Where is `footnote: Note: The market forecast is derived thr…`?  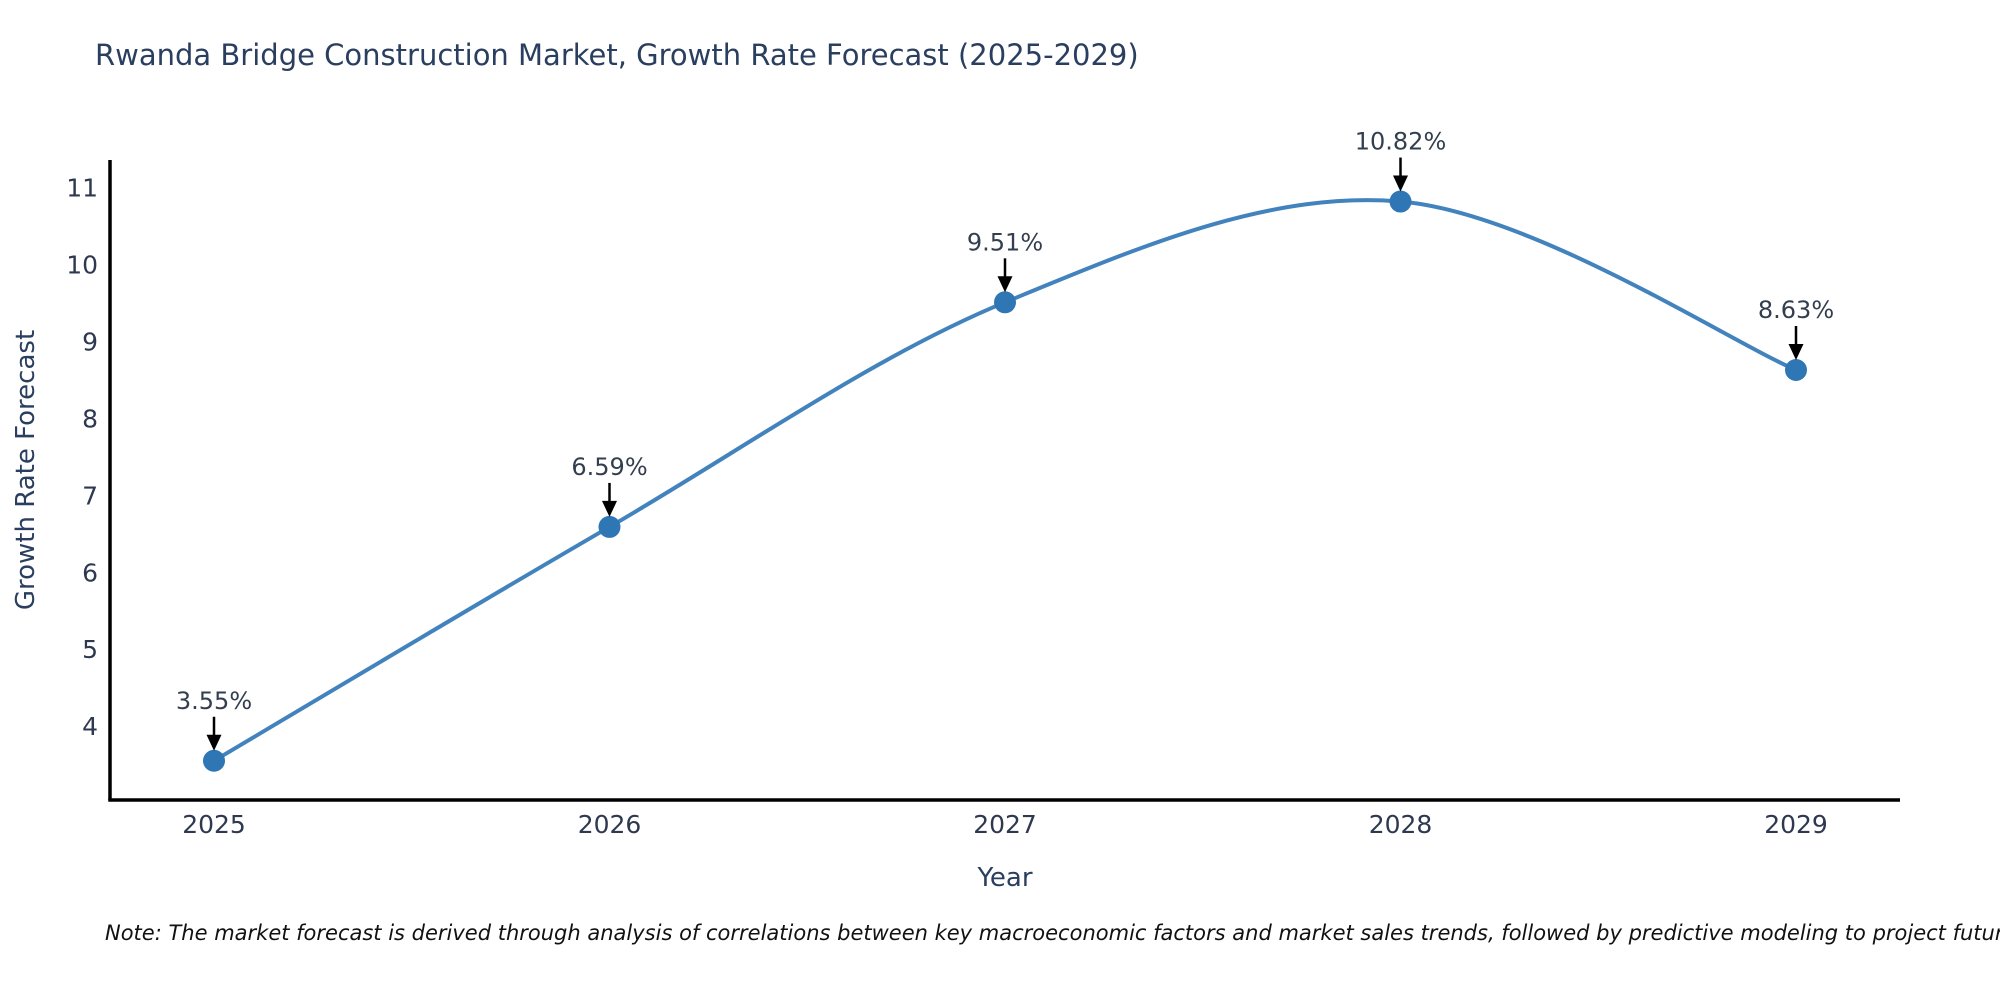 footnote: Note: The market forecast is derived thr… is located at coordinates (1052, 933).